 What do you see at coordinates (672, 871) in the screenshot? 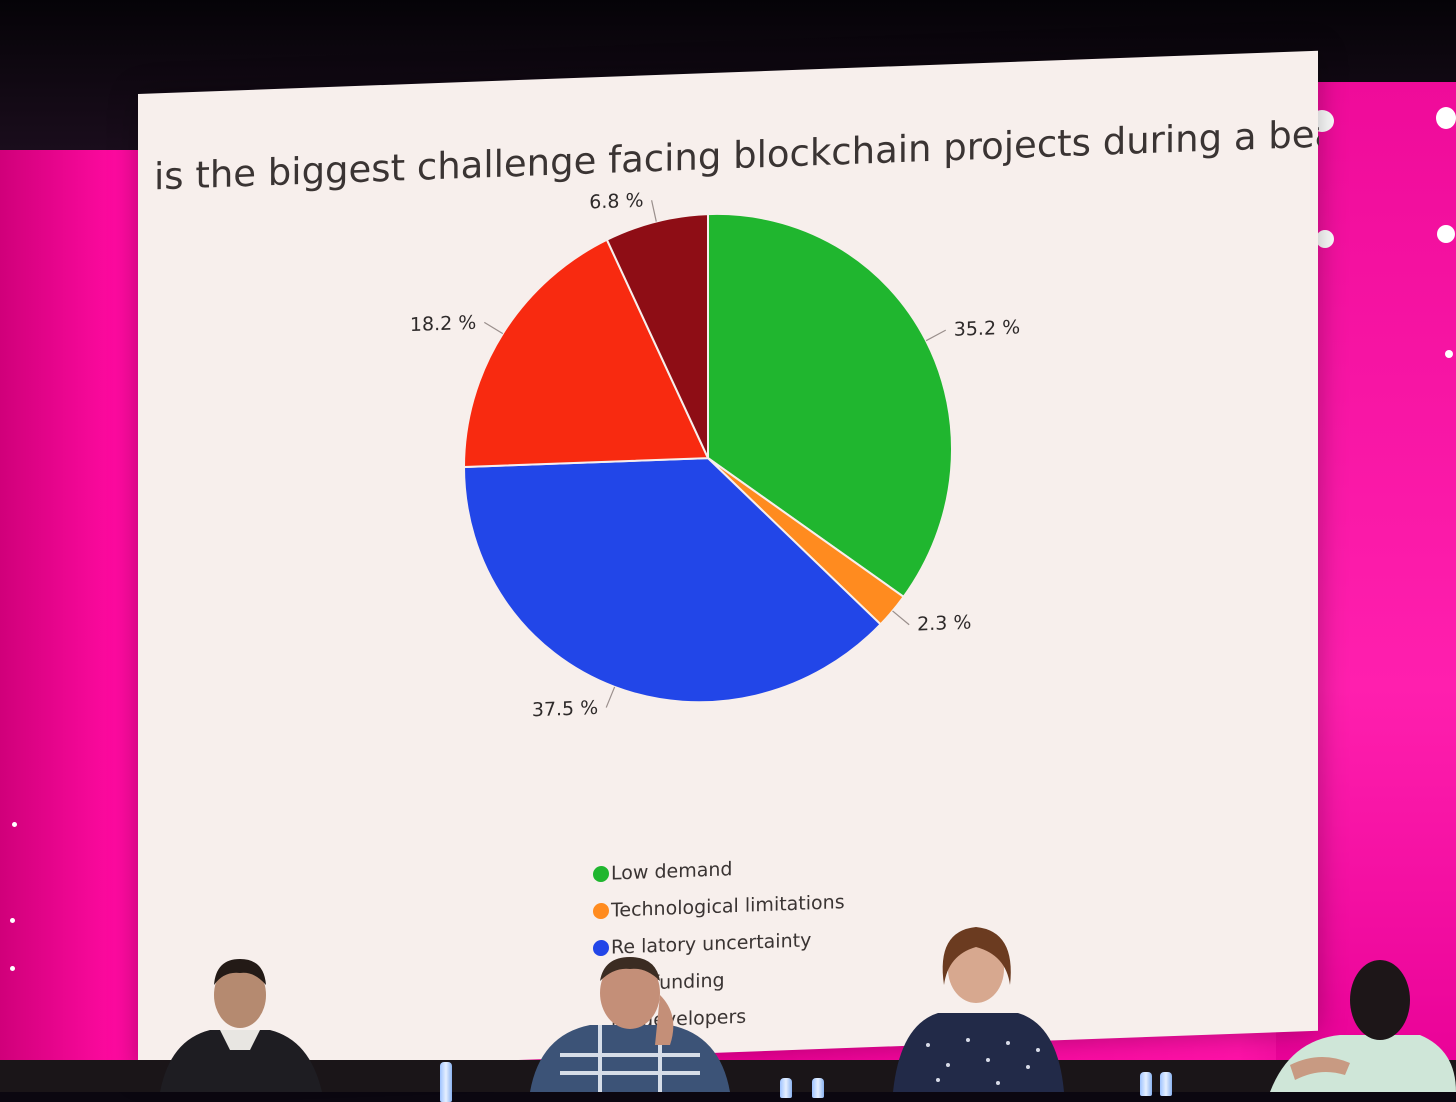
I see `legend-label: Low demand` at bounding box center [672, 871].